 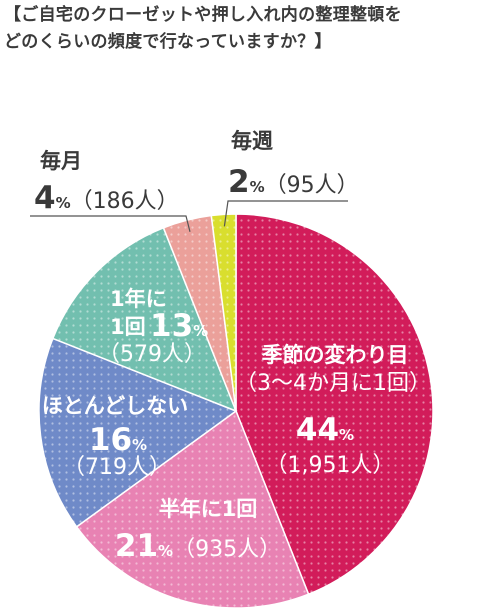 I want to click on label-seasonal-percent: 44%, so click(x=325, y=430).